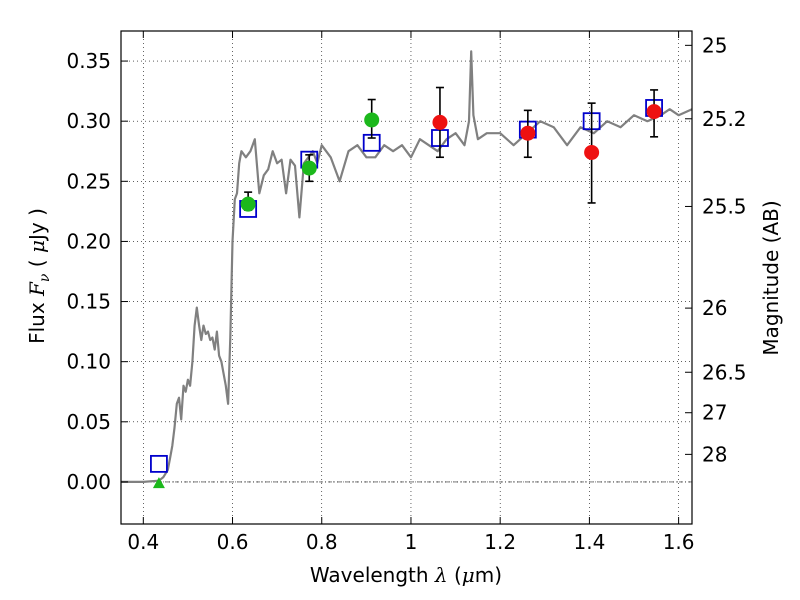 The height and width of the screenshot is (600, 800). I want to click on y-tick-label: 0.35, so click(88, 61).